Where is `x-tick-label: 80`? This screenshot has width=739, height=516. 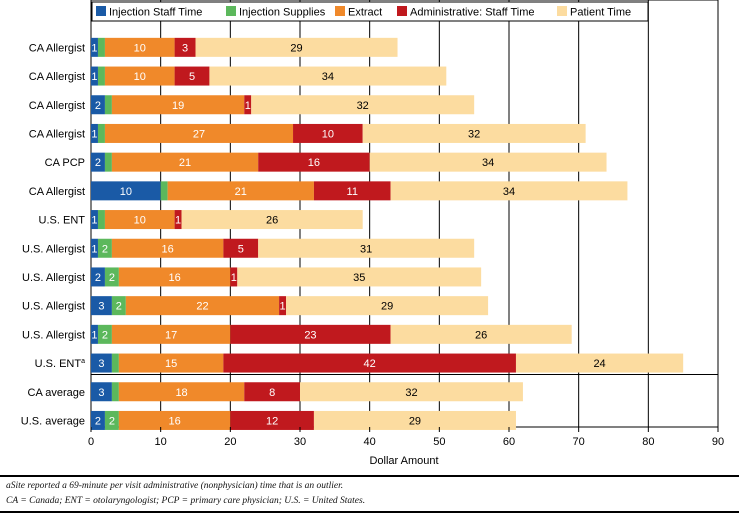
x-tick-label: 80 is located at coordinates (648, 442).